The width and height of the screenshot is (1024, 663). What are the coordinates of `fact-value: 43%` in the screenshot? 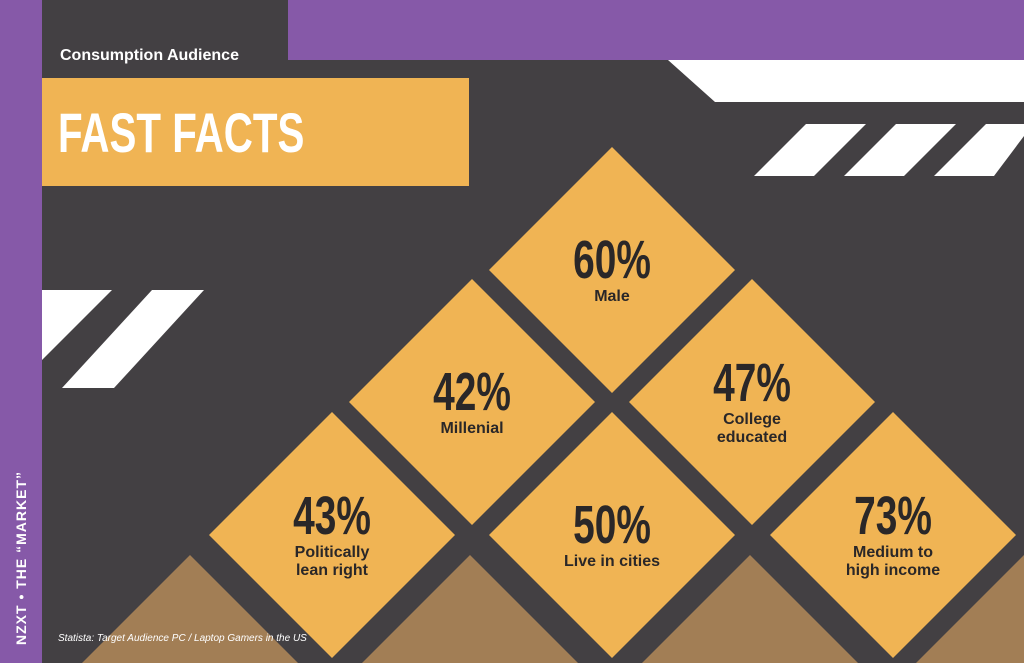 It's located at (332, 515).